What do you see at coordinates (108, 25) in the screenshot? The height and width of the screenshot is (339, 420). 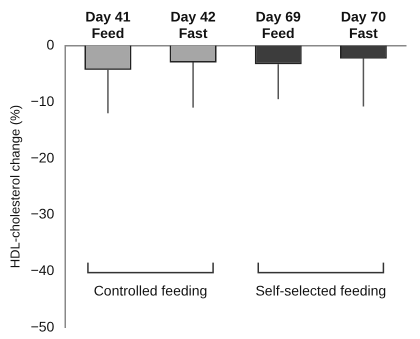 I see `x-tick-label: Day 41 Feed` at bounding box center [108, 25].